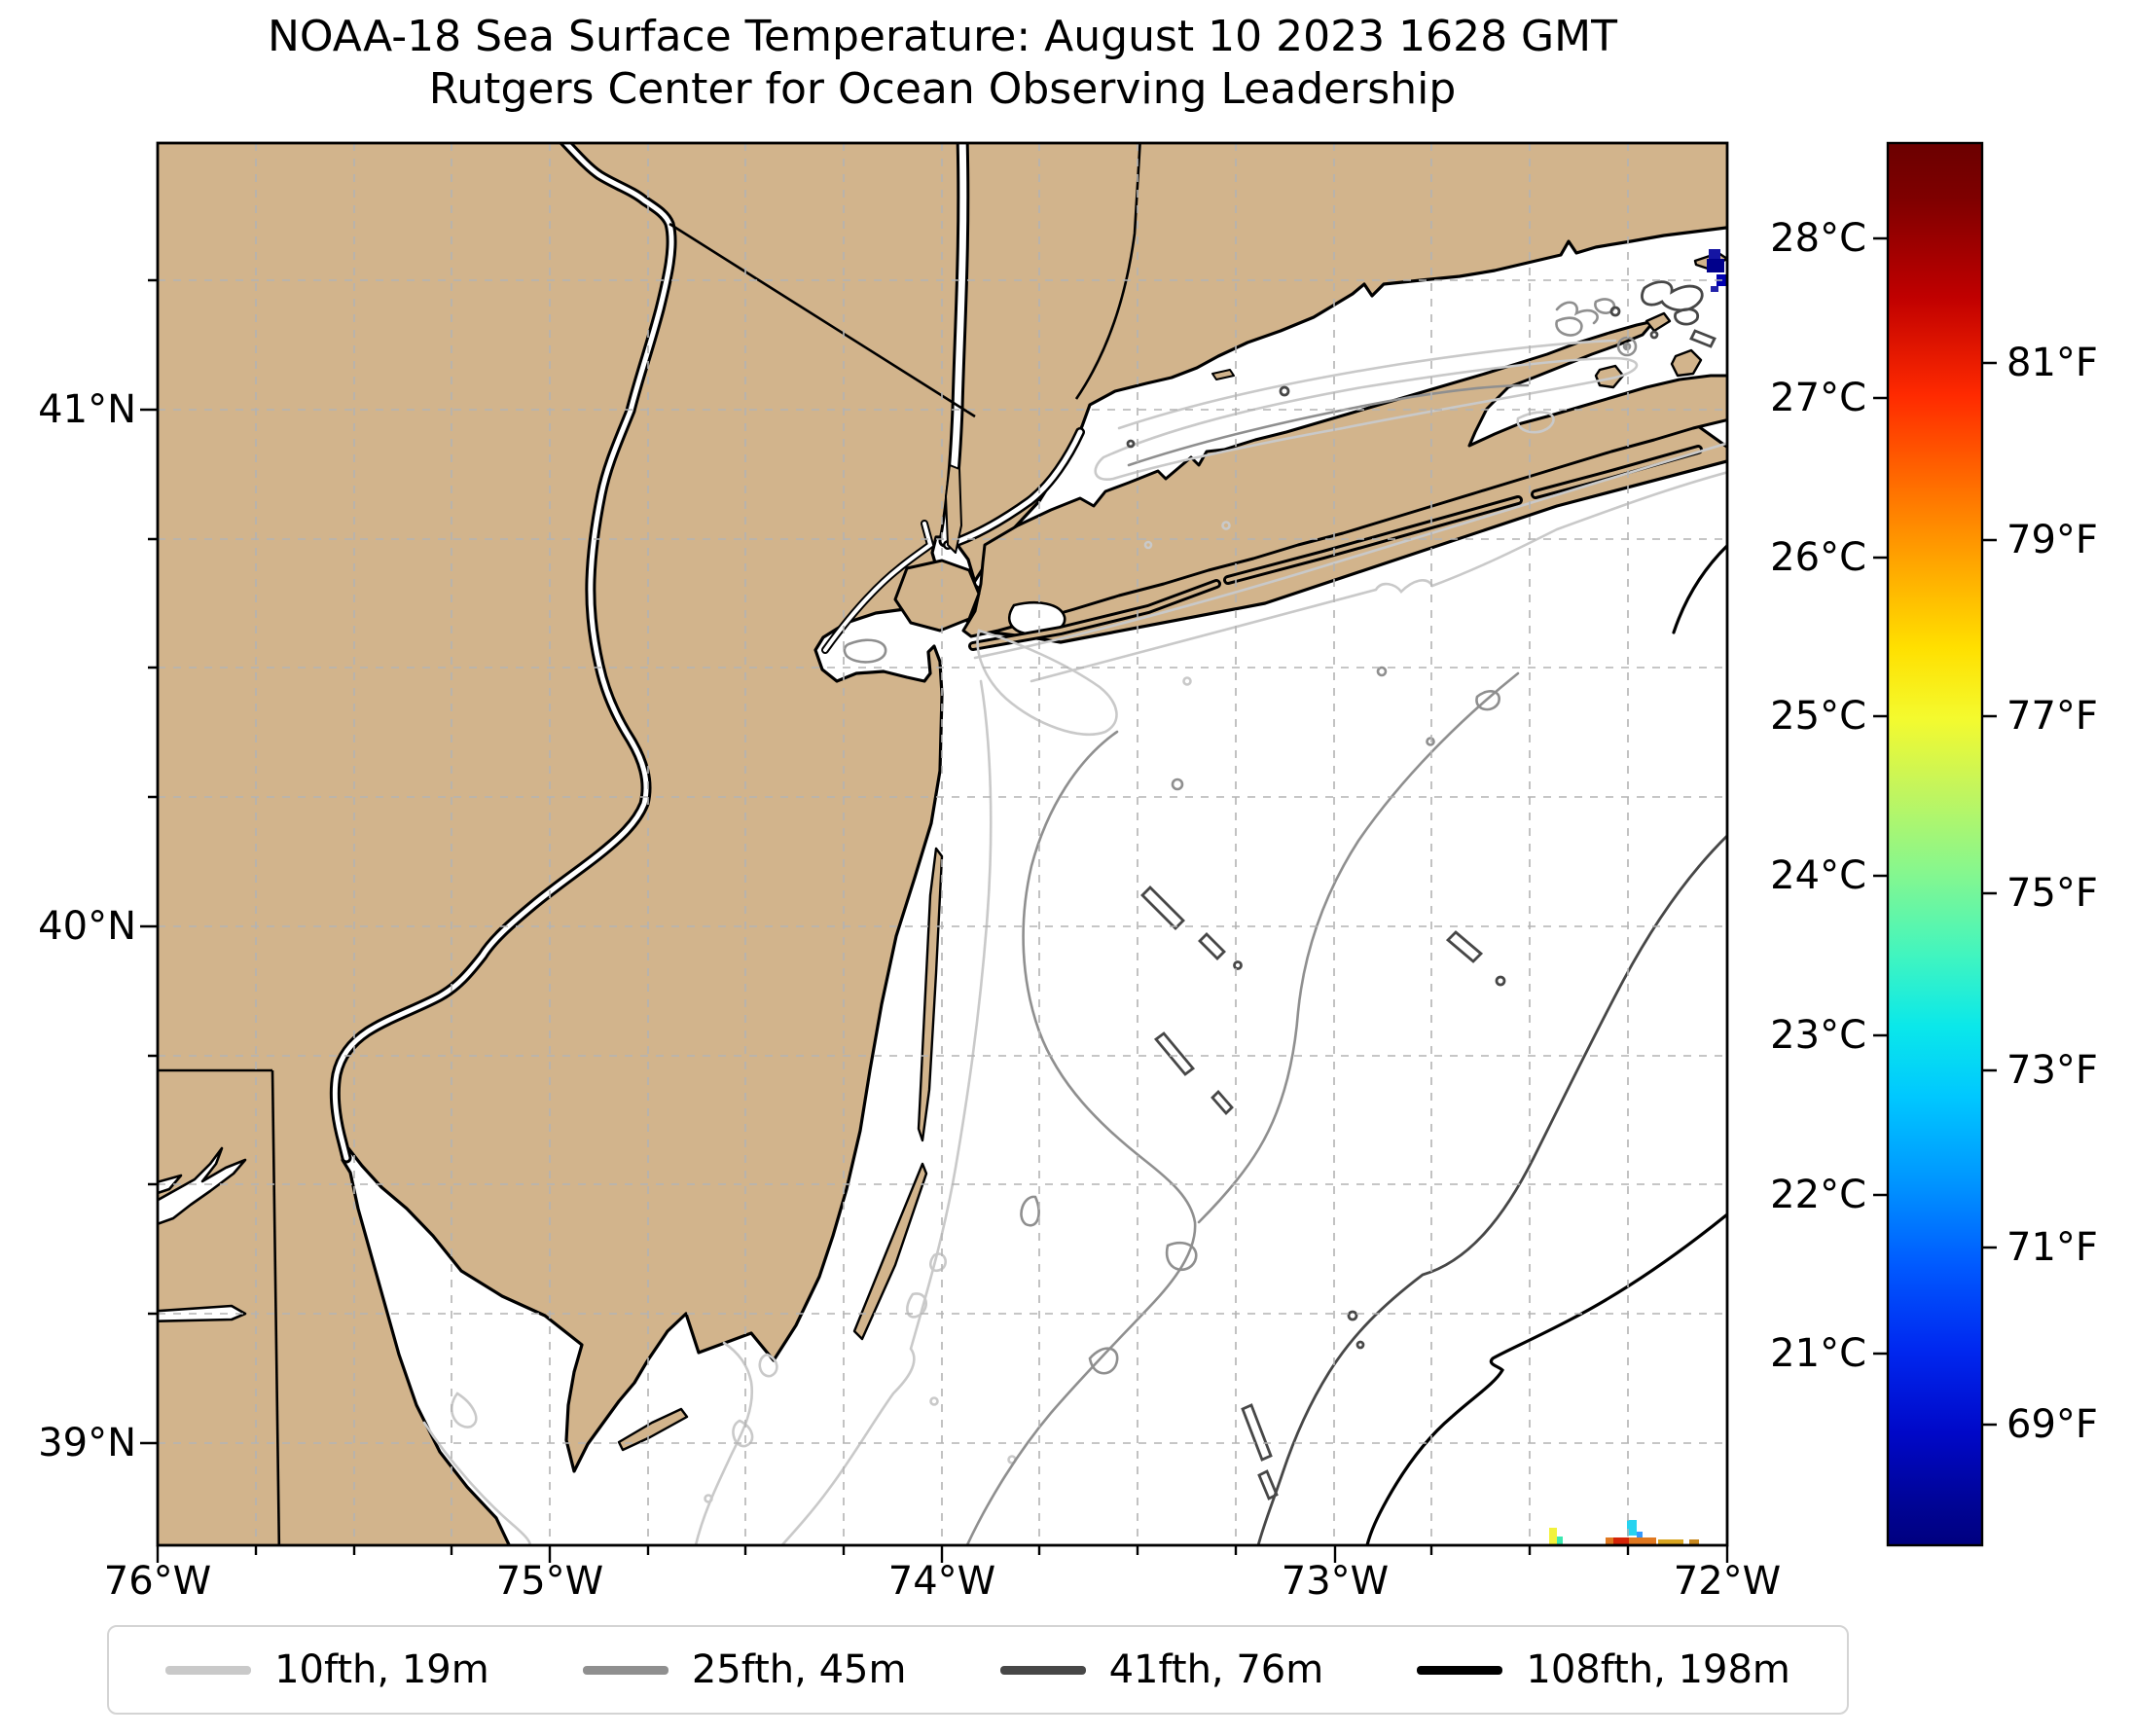  What do you see at coordinates (942, 1582) in the screenshot?
I see `lon-tick-label-74w: 74°W` at bounding box center [942, 1582].